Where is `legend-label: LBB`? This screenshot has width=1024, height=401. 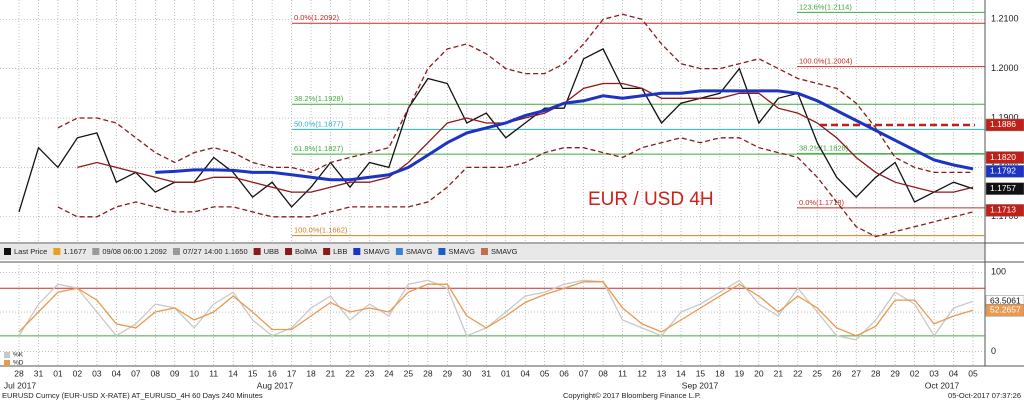
legend-label: LBB is located at coordinates (340, 251).